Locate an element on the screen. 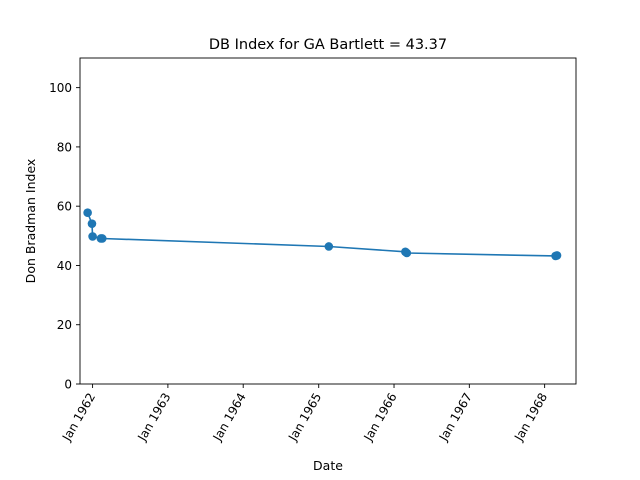  x-tick-label: Jan 1962 is located at coordinates (78, 418).